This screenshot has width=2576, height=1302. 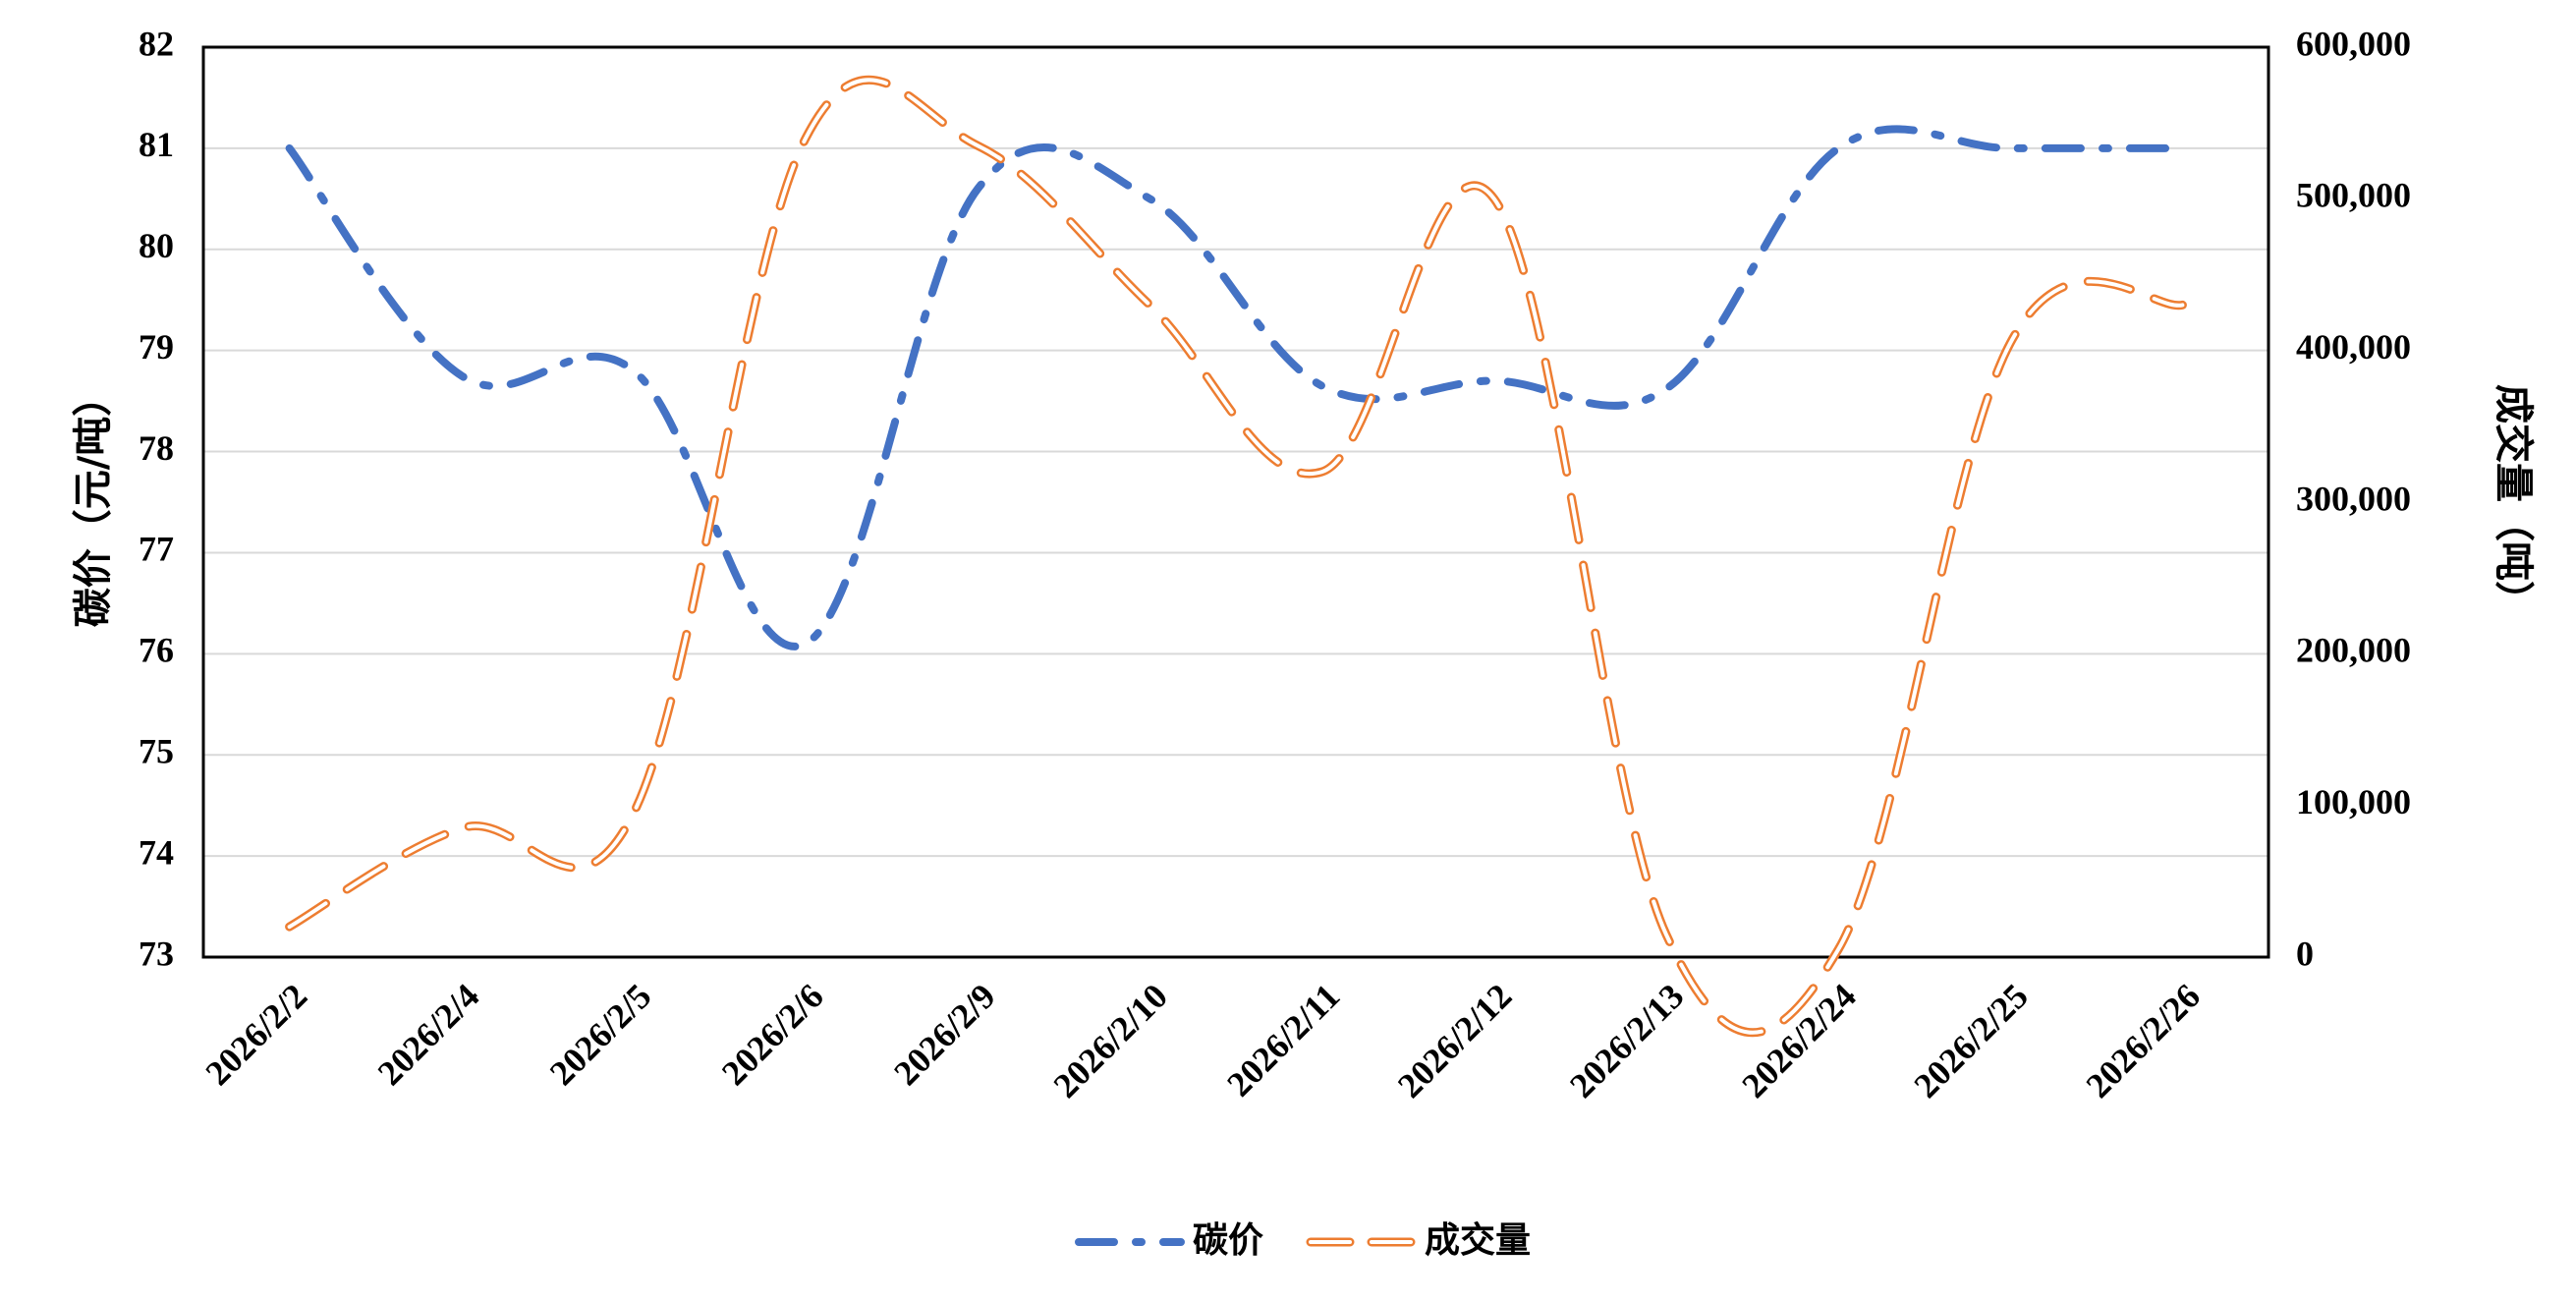 I want to click on y-left-tick-label: 73, so click(x=156, y=953).